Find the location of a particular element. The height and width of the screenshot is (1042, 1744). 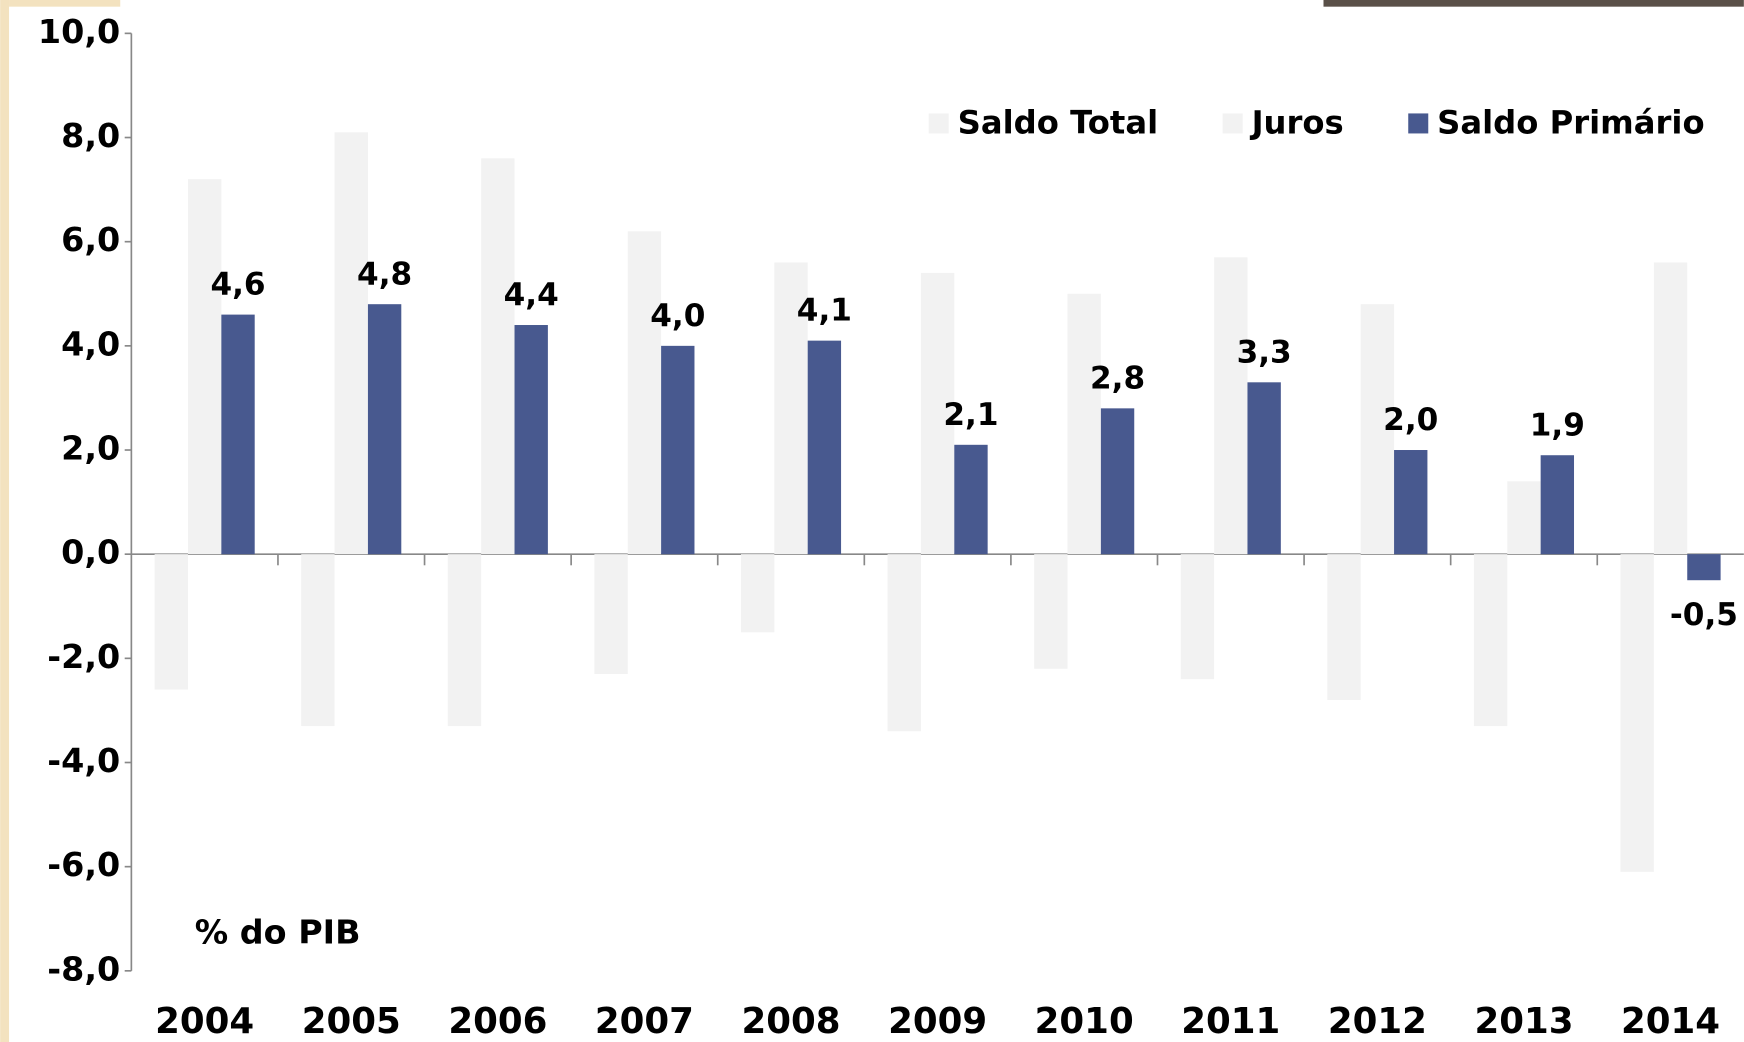

y-tick-label: 4,0 is located at coordinates (90, 343).